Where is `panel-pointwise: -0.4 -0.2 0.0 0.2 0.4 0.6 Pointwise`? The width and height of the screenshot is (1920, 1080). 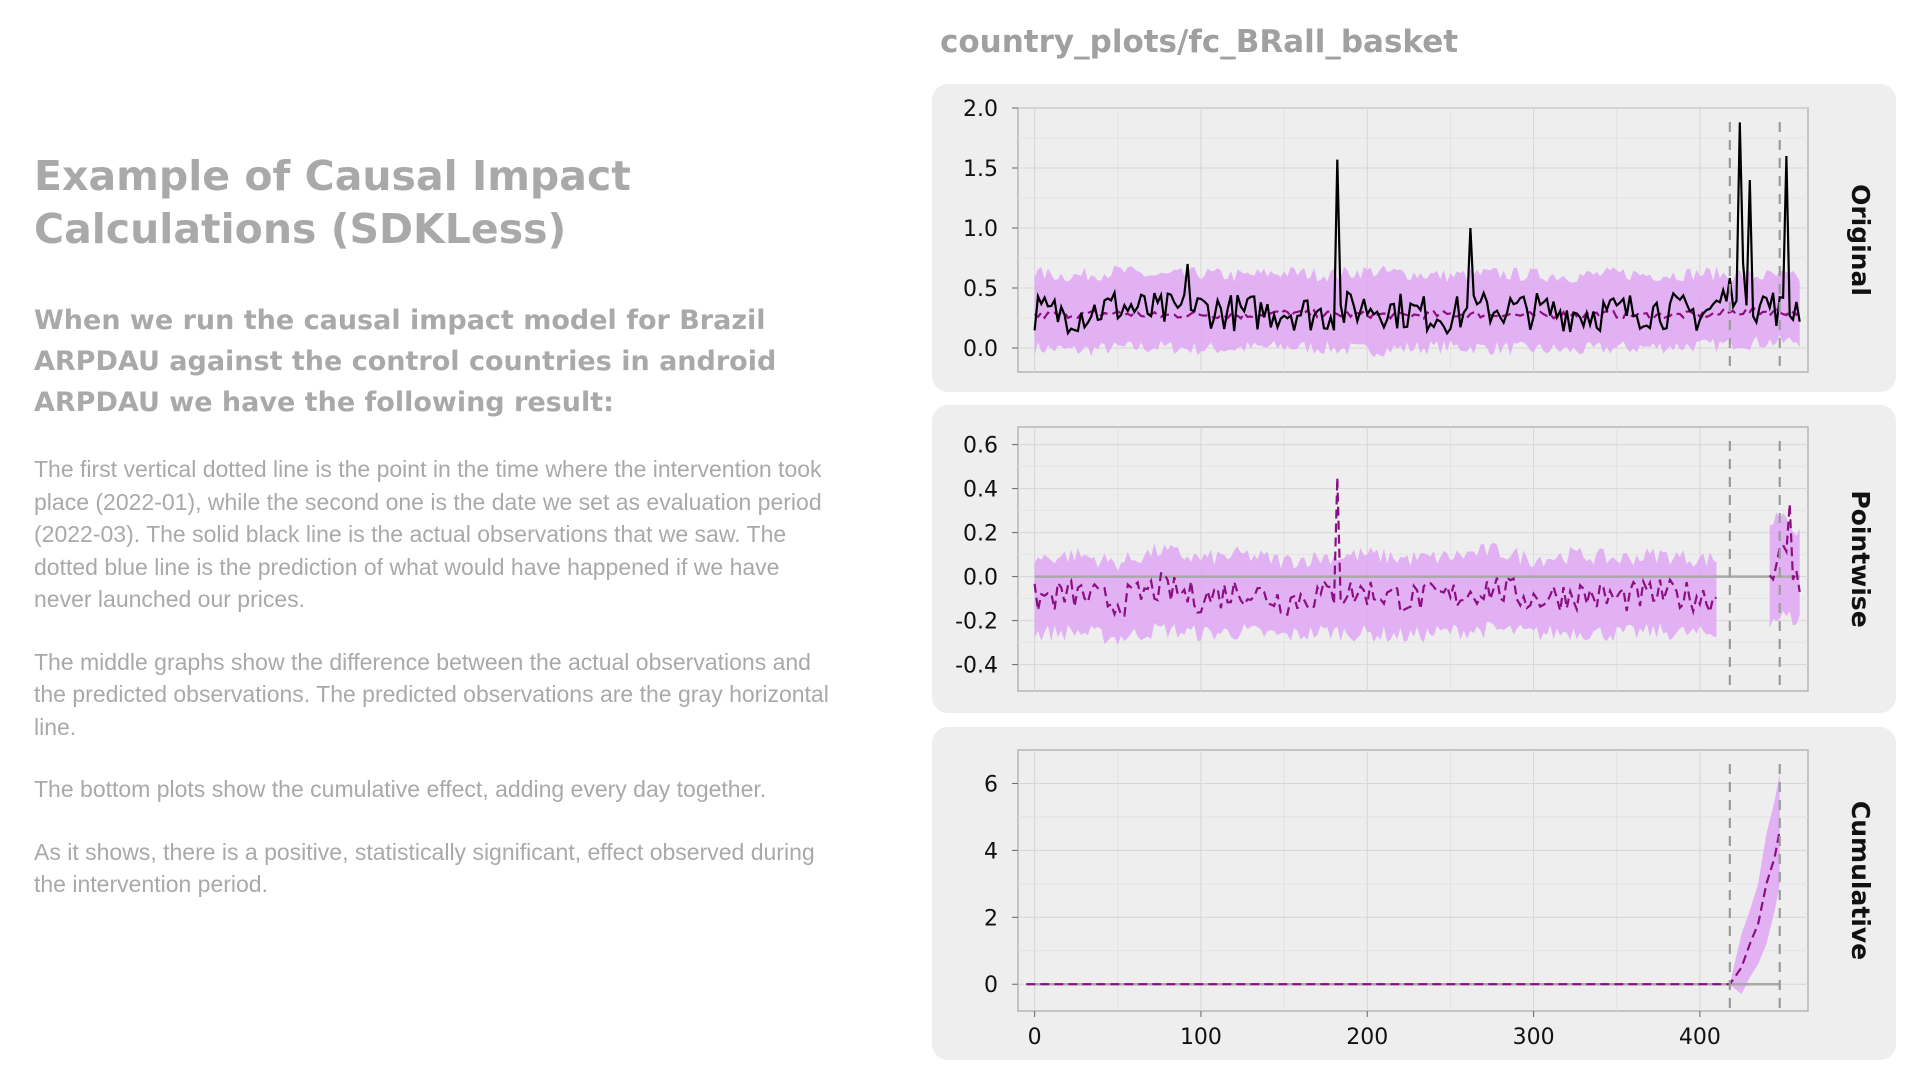 panel-pointwise: -0.4 -0.2 0.0 0.2 0.4 0.6 Pointwise is located at coordinates (1414, 559).